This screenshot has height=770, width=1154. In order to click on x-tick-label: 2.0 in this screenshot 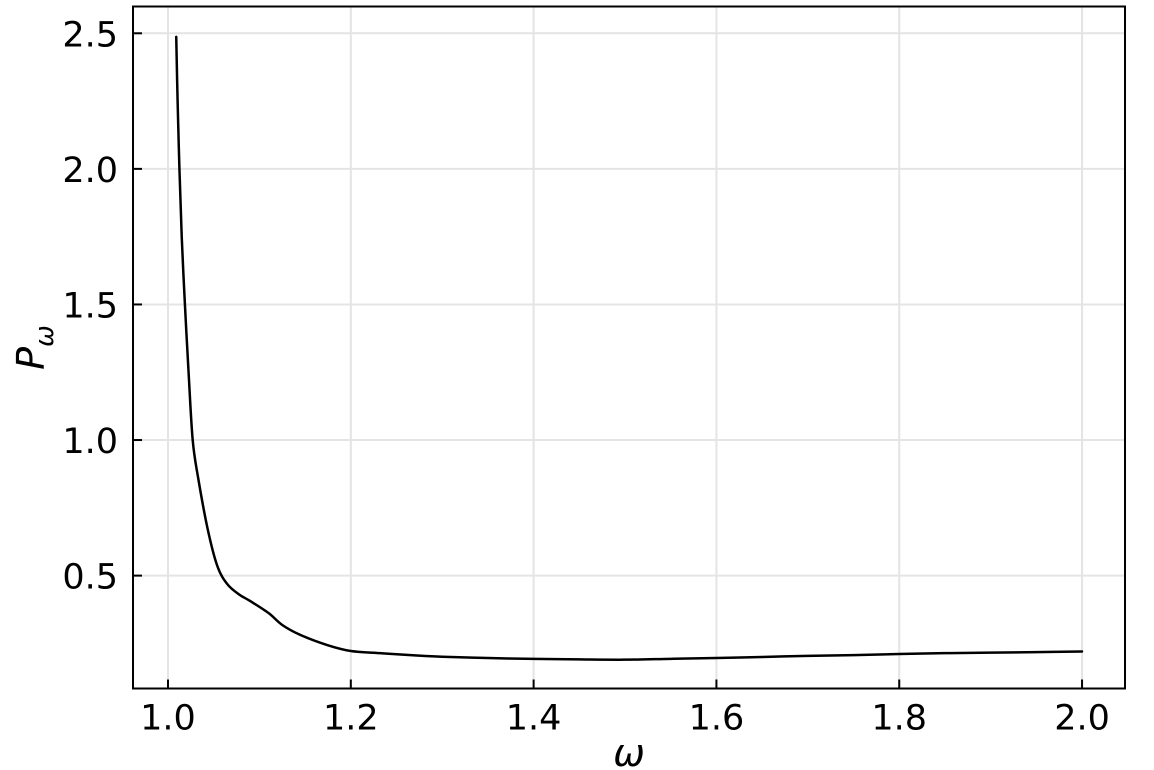, I will do `click(1082, 719)`.